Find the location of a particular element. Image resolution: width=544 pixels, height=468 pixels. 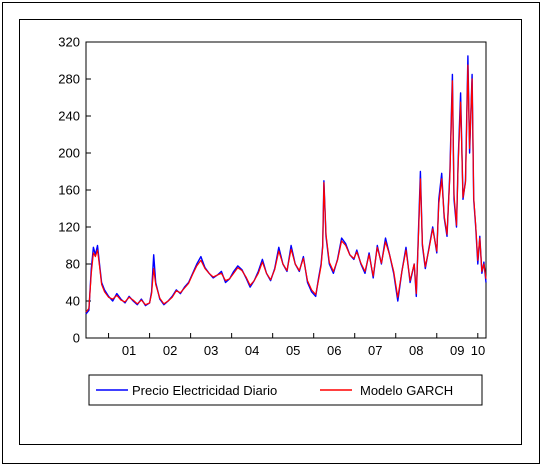

x-tick-label: 04 is located at coordinates (252, 350).